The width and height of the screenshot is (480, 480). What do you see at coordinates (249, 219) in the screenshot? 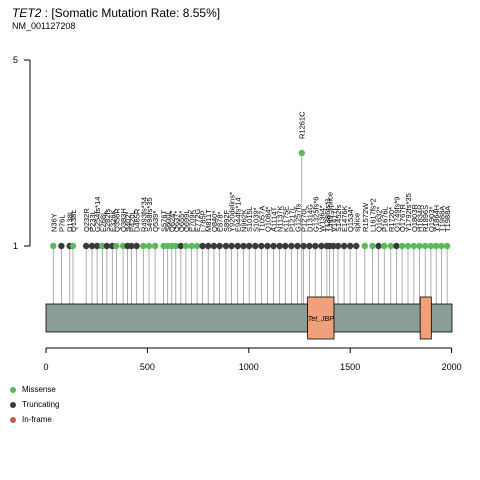
I see `mutation-label: S1015L` at bounding box center [249, 219].